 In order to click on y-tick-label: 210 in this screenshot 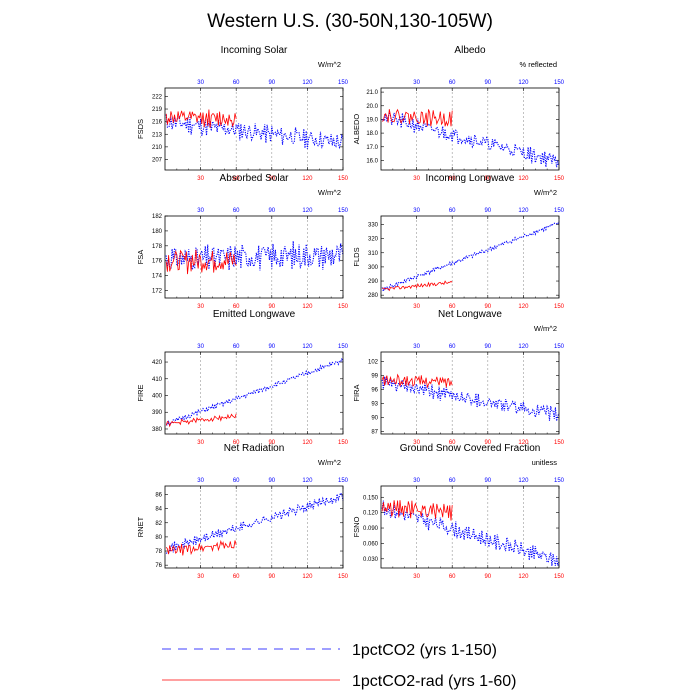, I will do `click(157, 148)`.